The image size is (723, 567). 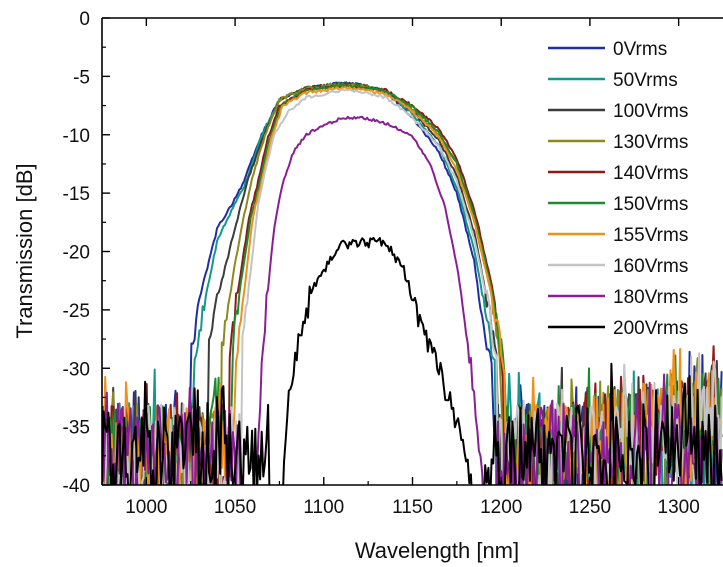 What do you see at coordinates (640, 49) in the screenshot?
I see `legend-label: 0Vrms` at bounding box center [640, 49].